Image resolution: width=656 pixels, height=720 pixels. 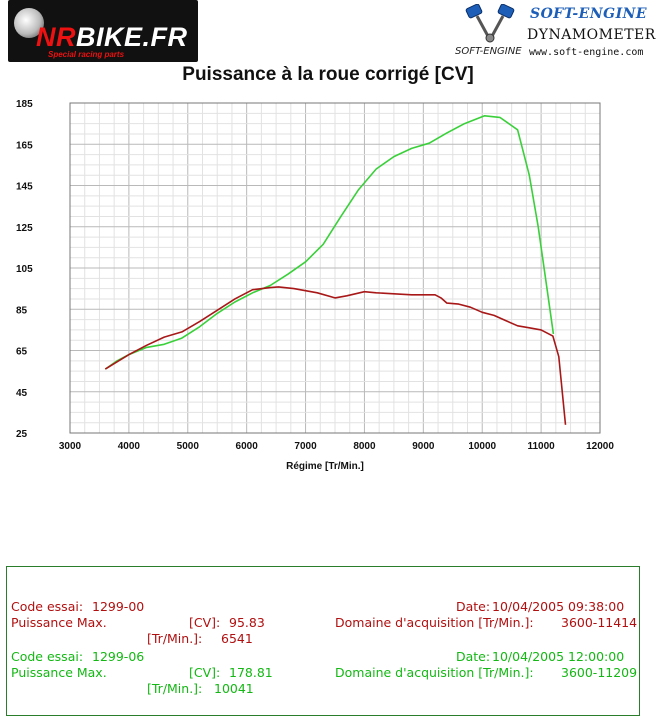 I want to click on test2-row-rpm: [Tr/Min.]: 10041, so click(x=324, y=689).